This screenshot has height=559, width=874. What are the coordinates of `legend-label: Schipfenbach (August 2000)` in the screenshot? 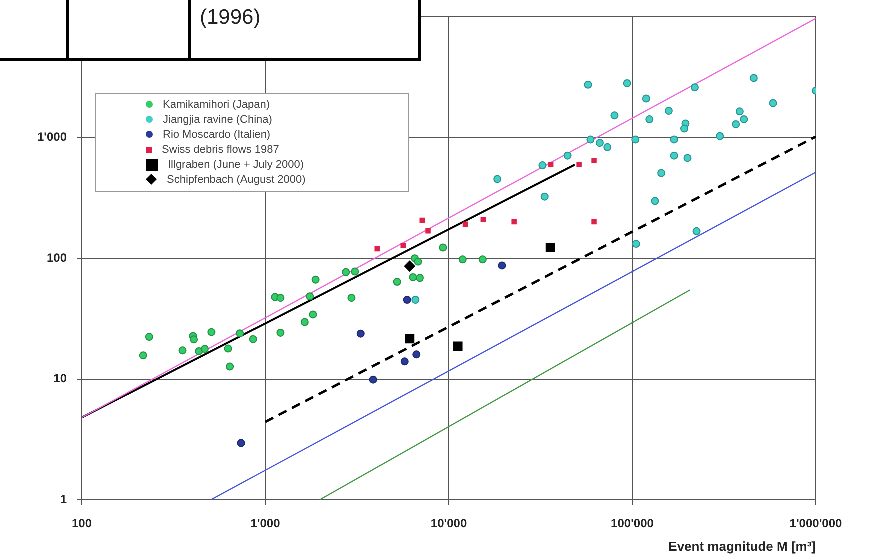 It's located at (236, 180).